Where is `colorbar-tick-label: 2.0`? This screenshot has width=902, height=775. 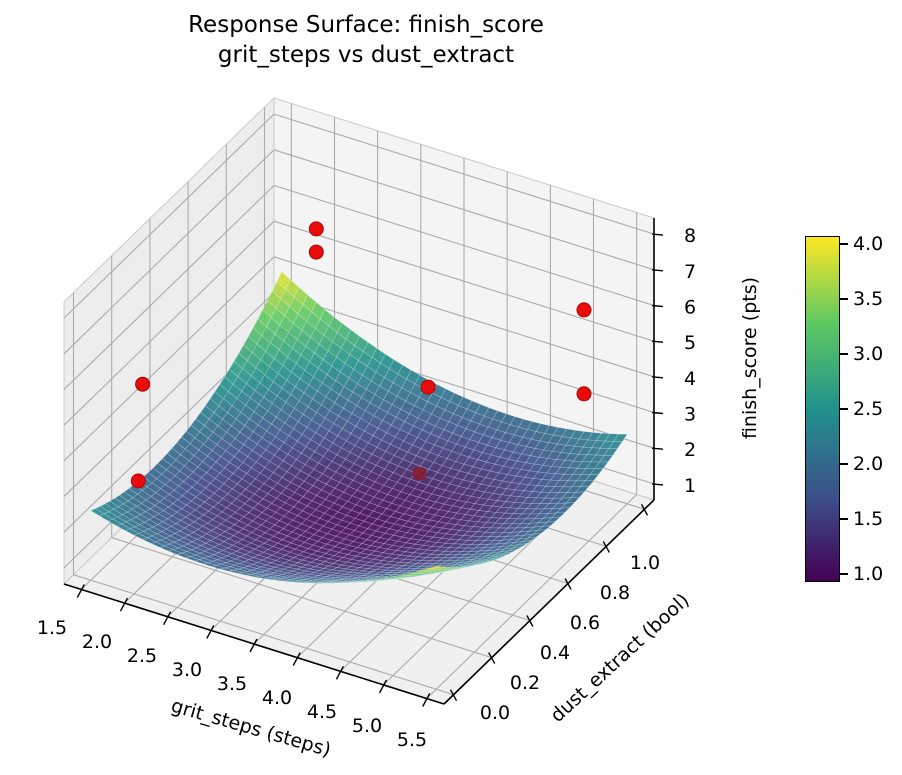 colorbar-tick-label: 2.0 is located at coordinates (868, 464).